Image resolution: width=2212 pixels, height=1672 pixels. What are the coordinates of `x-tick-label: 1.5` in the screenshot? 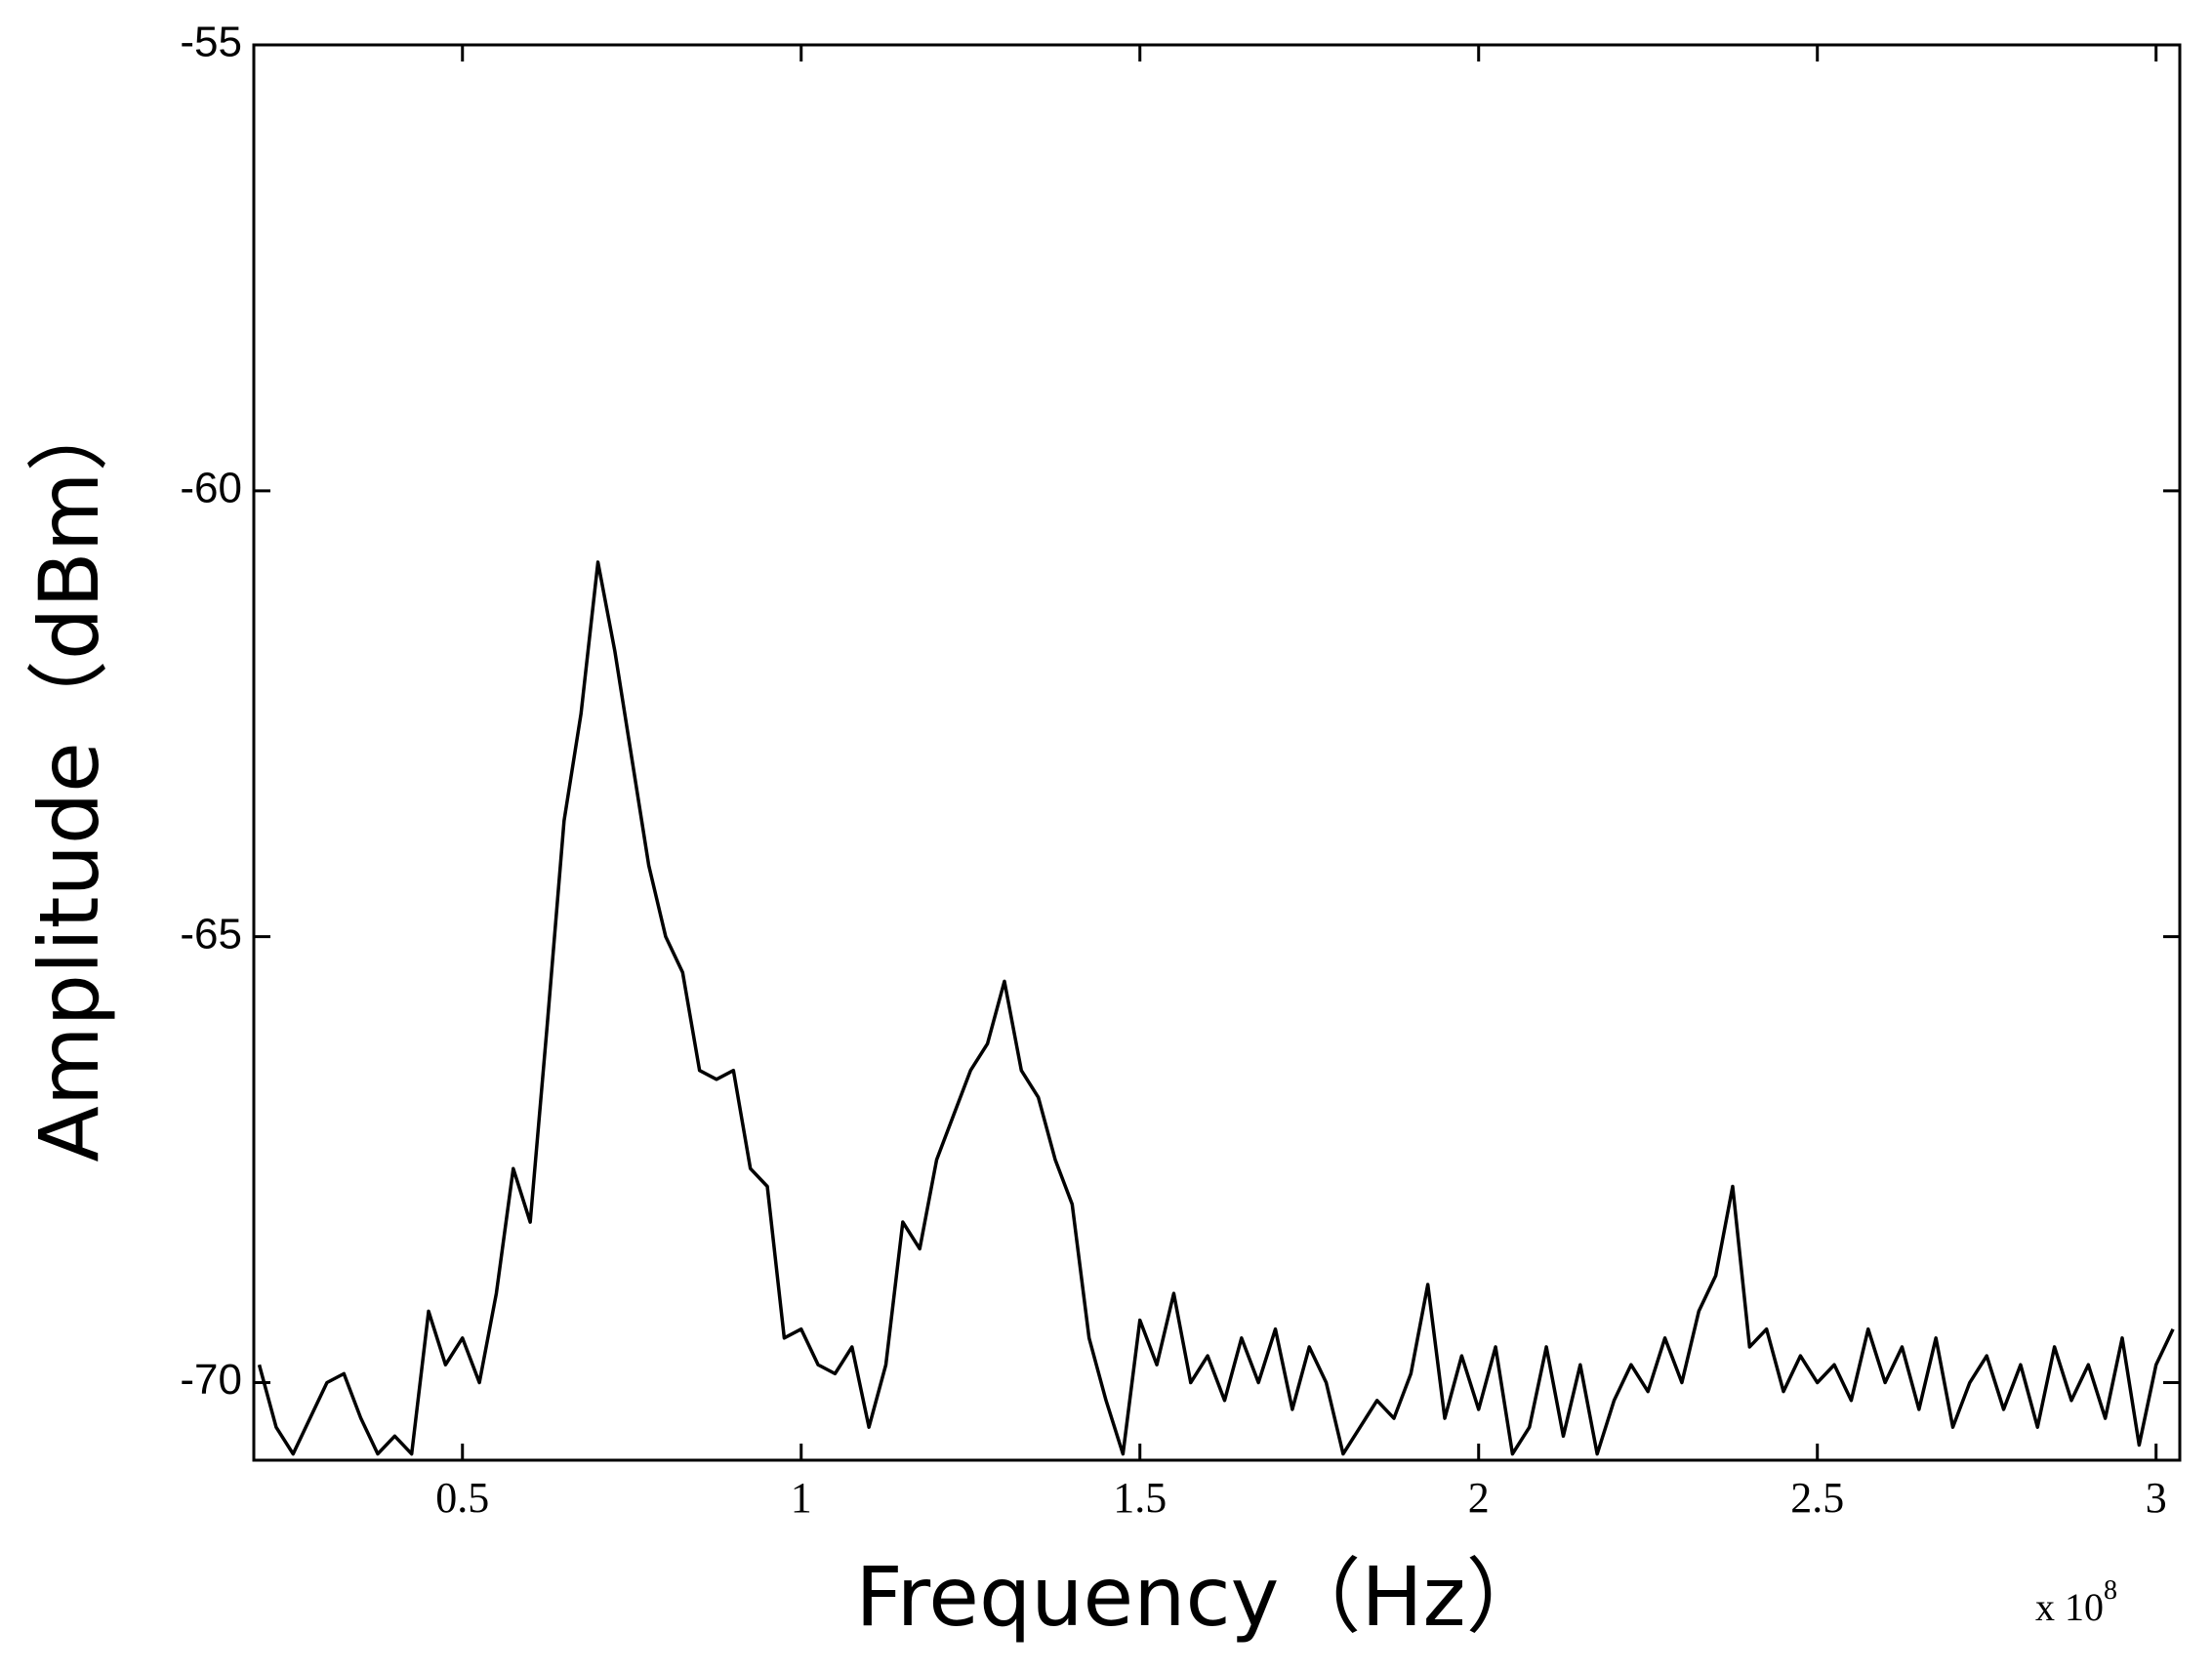 It's located at (1140, 1498).